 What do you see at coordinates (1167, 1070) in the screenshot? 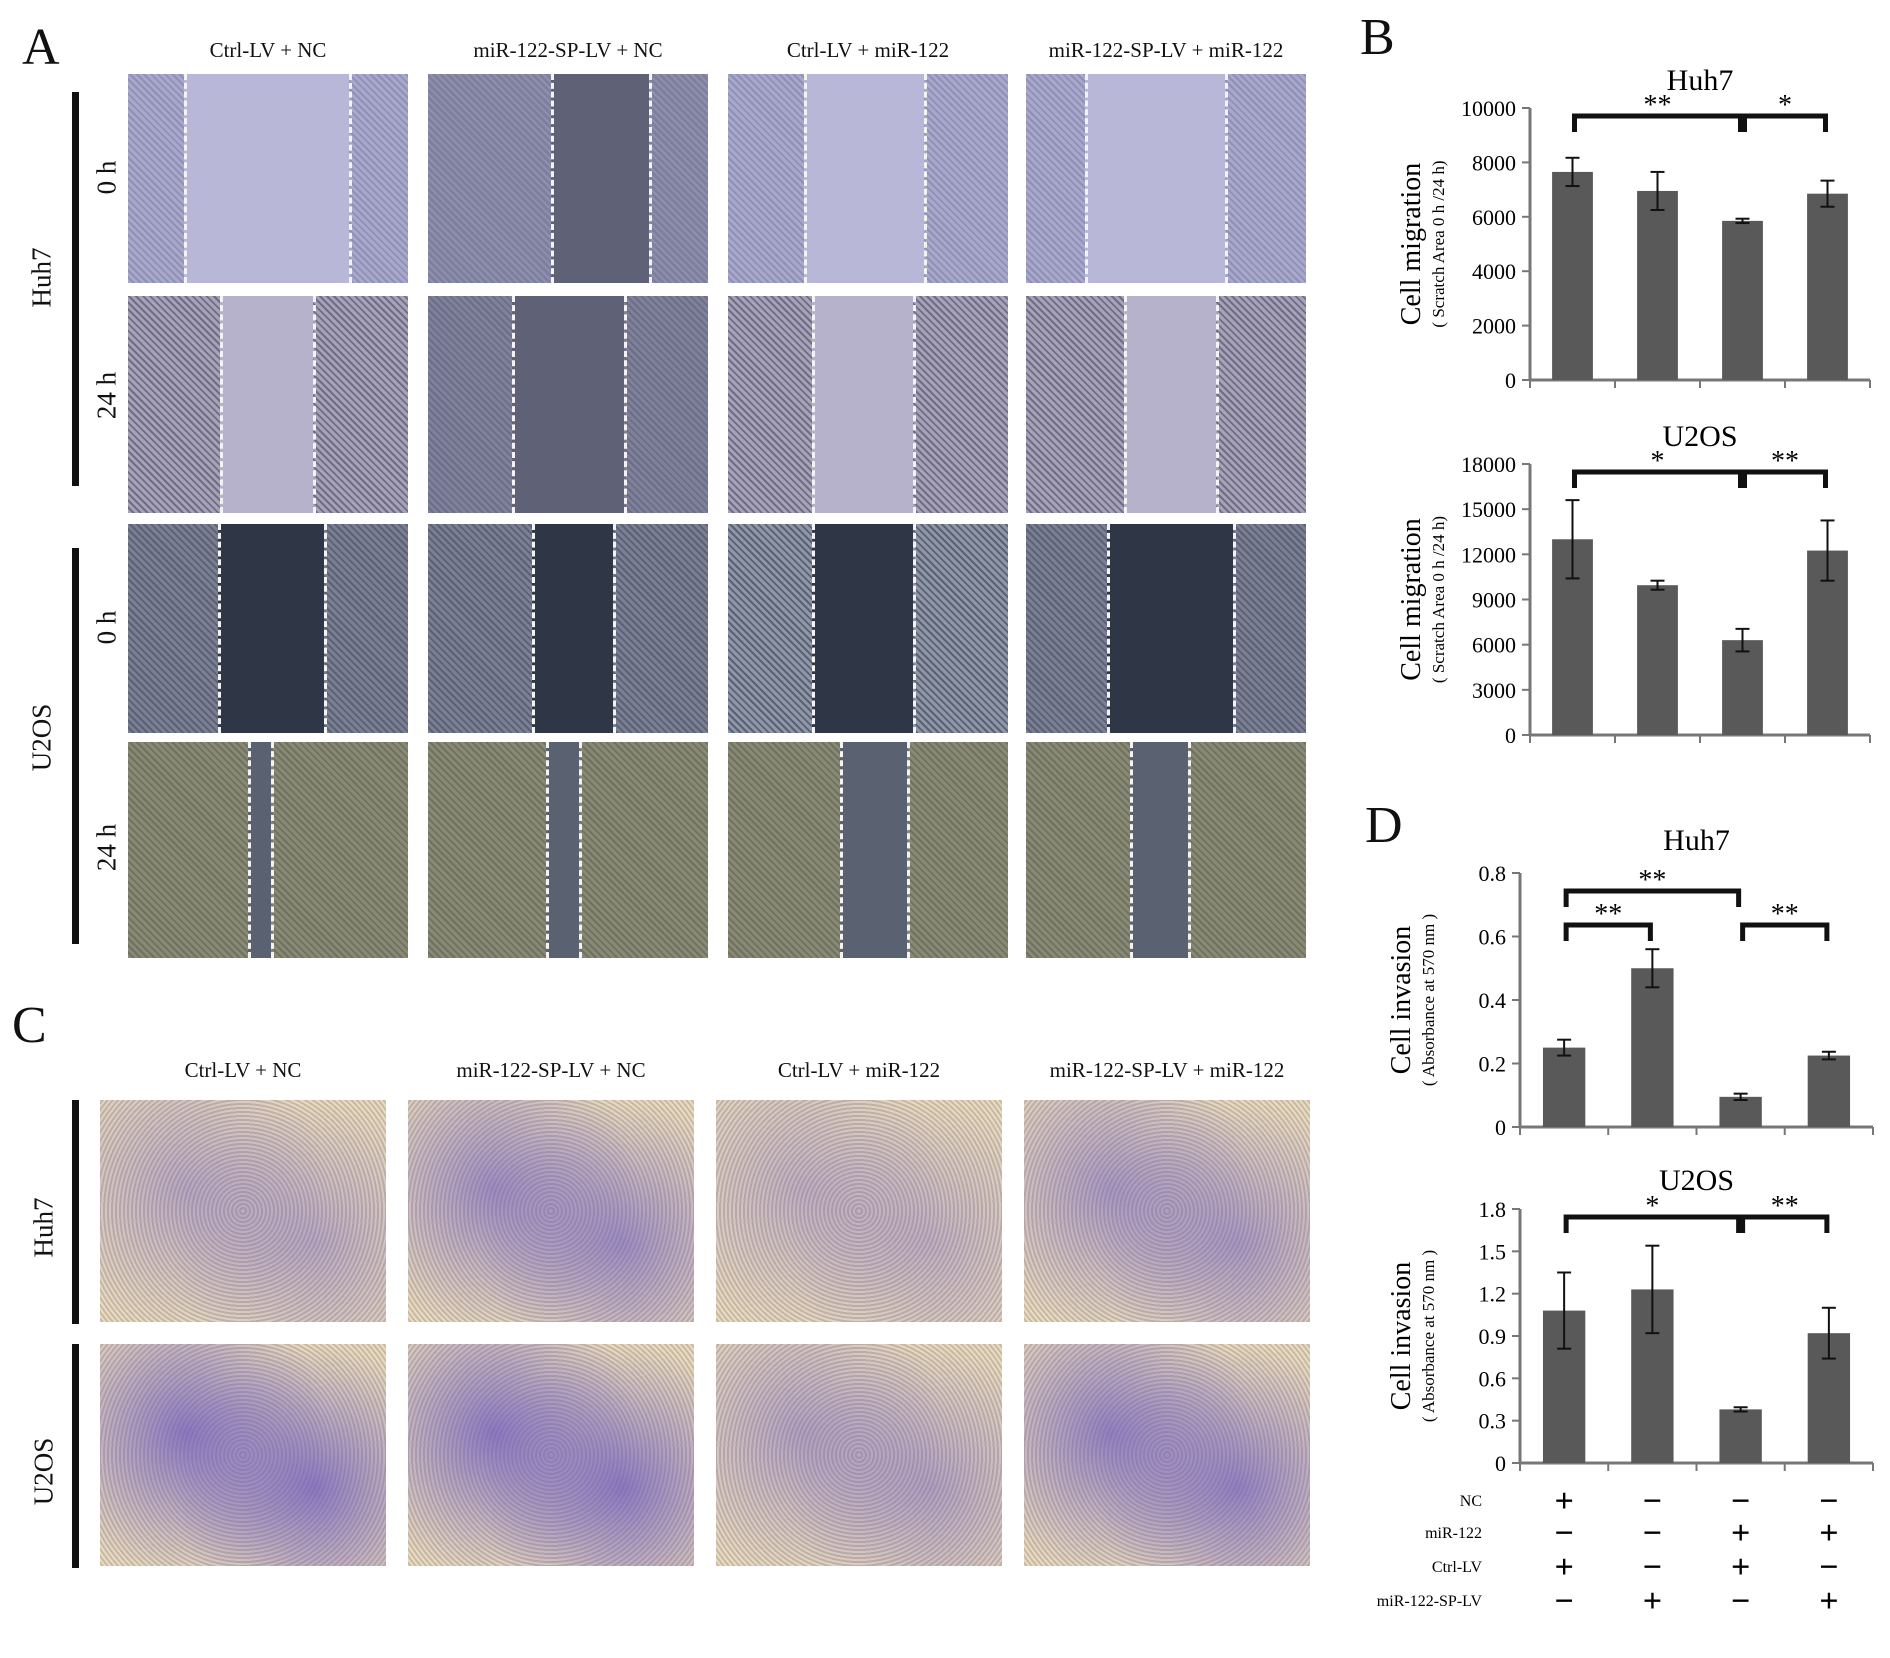
I see `transwell-column-title: miR-122-SP-LV + miR-122` at bounding box center [1167, 1070].